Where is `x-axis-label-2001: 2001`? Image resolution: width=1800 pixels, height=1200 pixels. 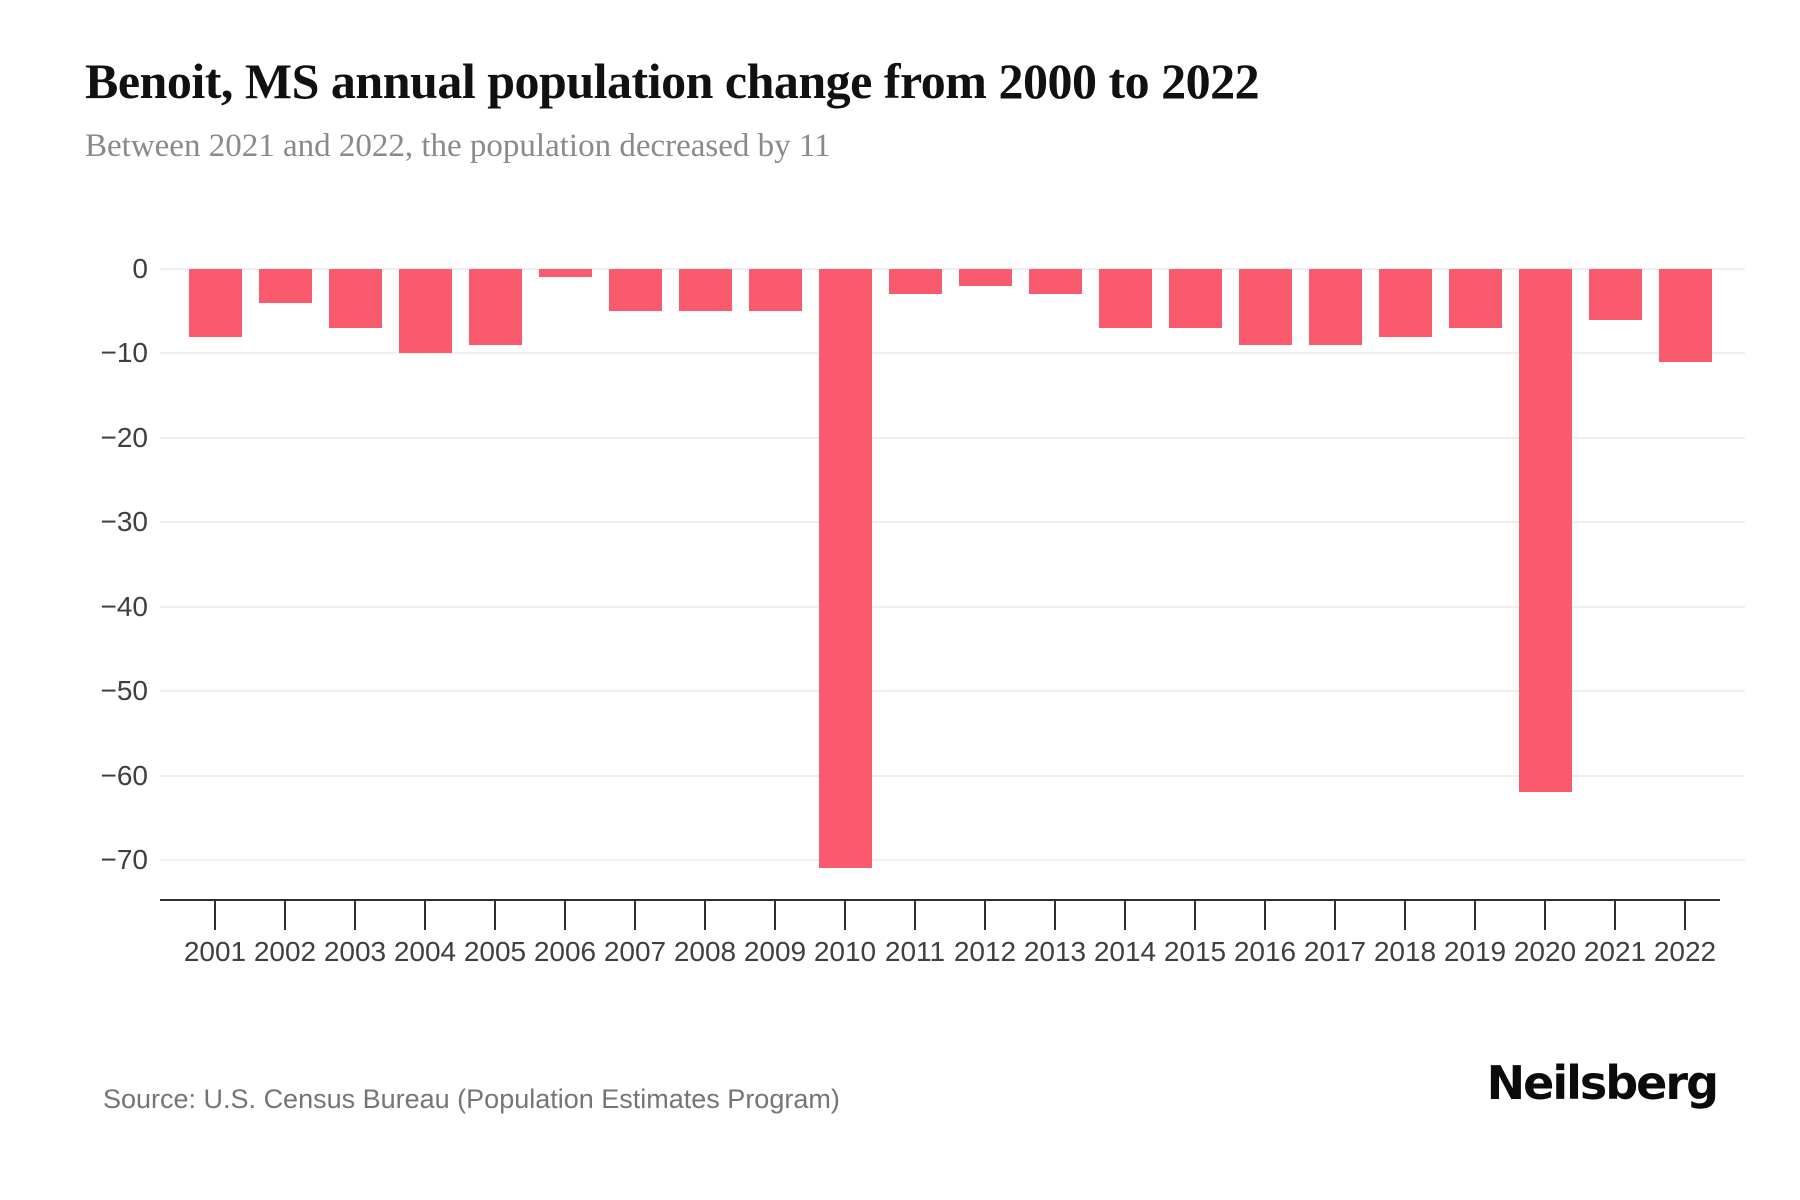
x-axis-label-2001: 2001 is located at coordinates (215, 951).